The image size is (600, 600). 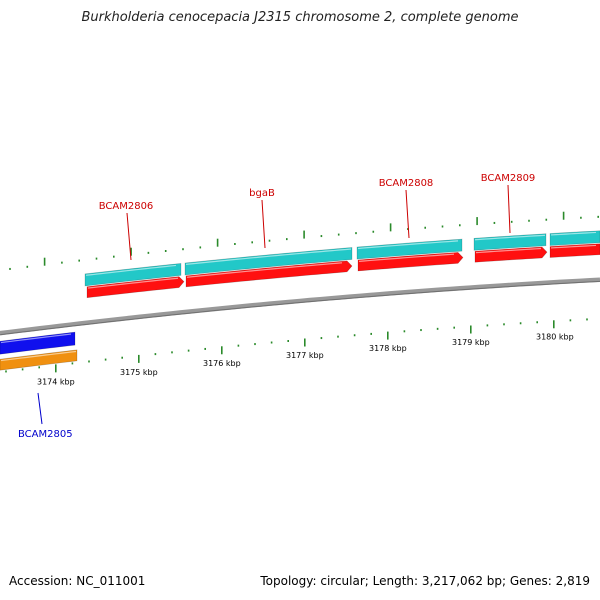 I want to click on cds-band-reverse, so click(x=38, y=343).